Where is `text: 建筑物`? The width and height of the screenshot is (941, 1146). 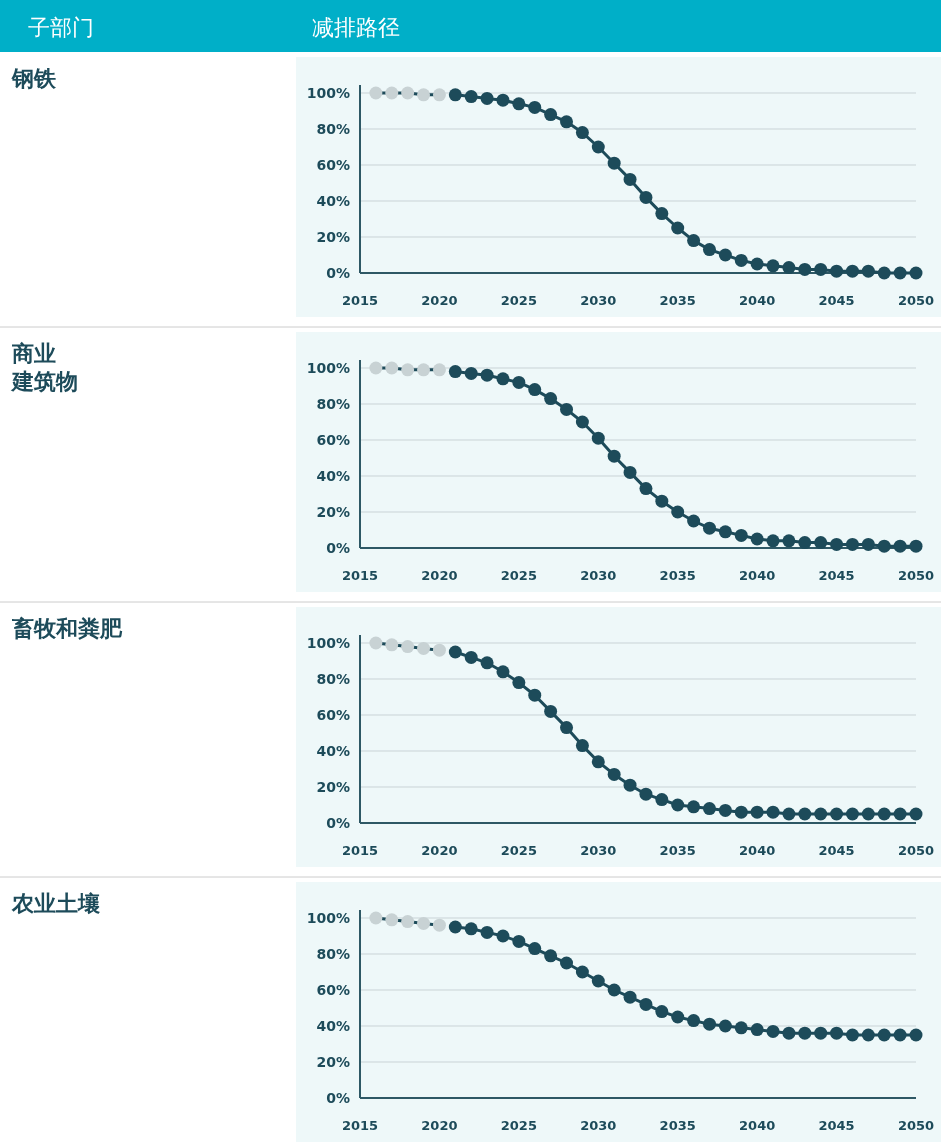
text: 建筑物 is located at coordinates (44, 381).